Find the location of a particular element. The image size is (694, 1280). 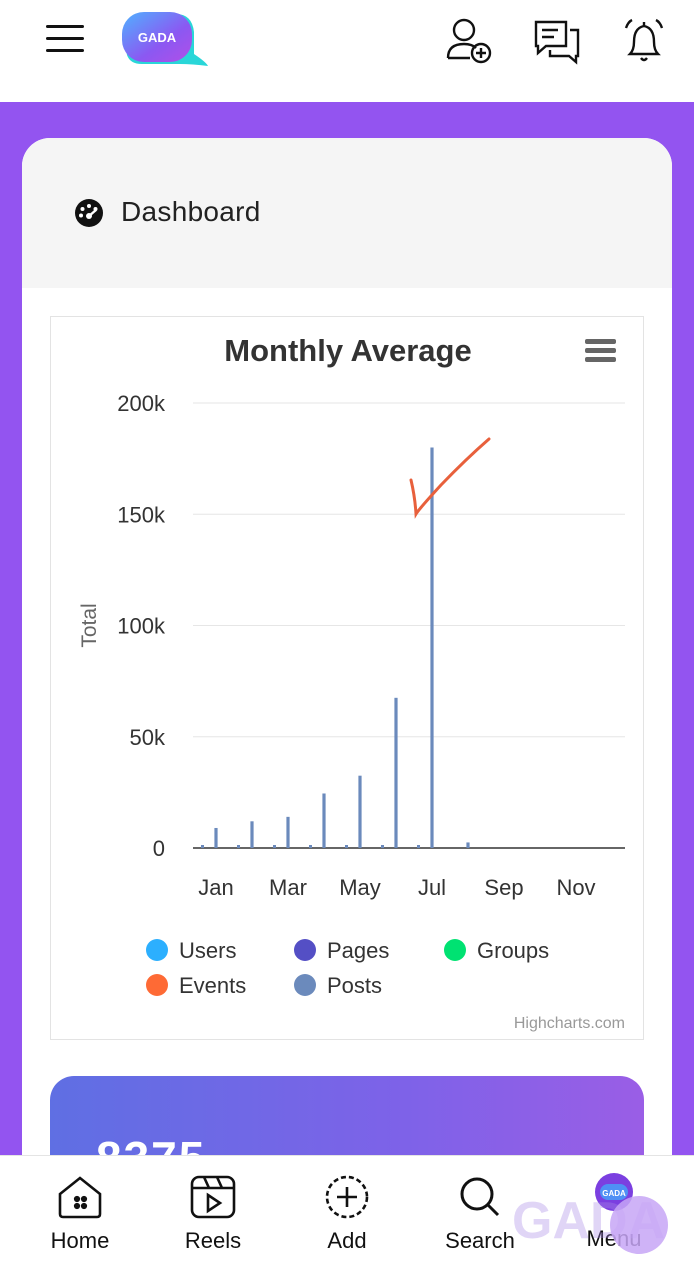

nav-label-add: Add is located at coordinates (347, 1240).